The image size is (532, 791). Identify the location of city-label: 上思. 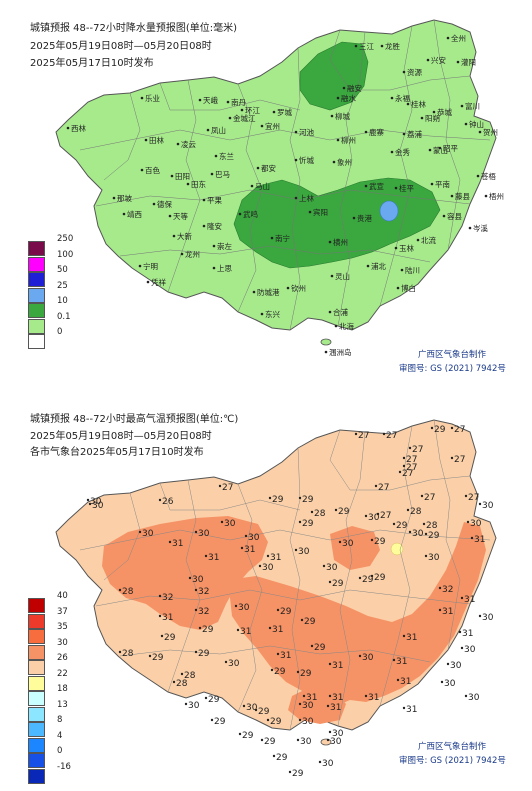
(224, 268).